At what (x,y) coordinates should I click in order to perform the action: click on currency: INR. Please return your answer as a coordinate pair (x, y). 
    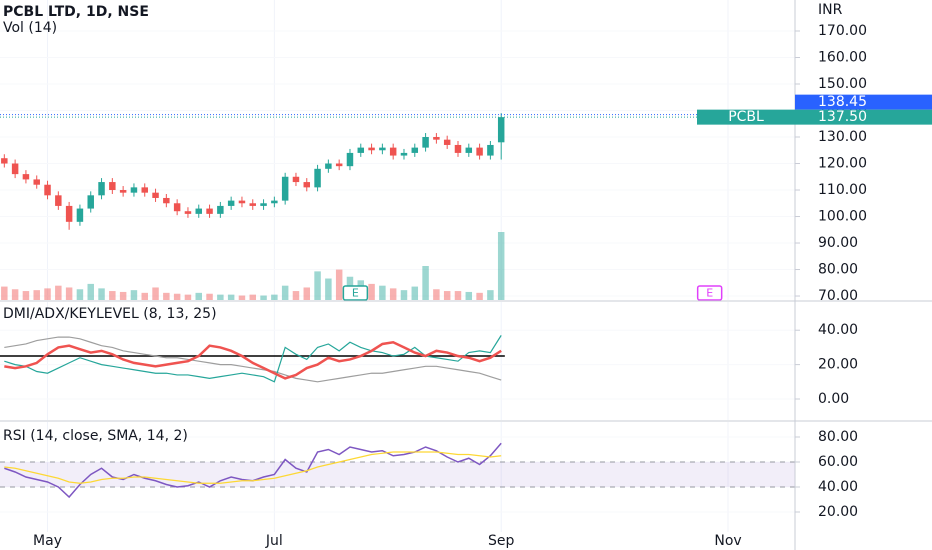
    Looking at the image, I should click on (830, 10).